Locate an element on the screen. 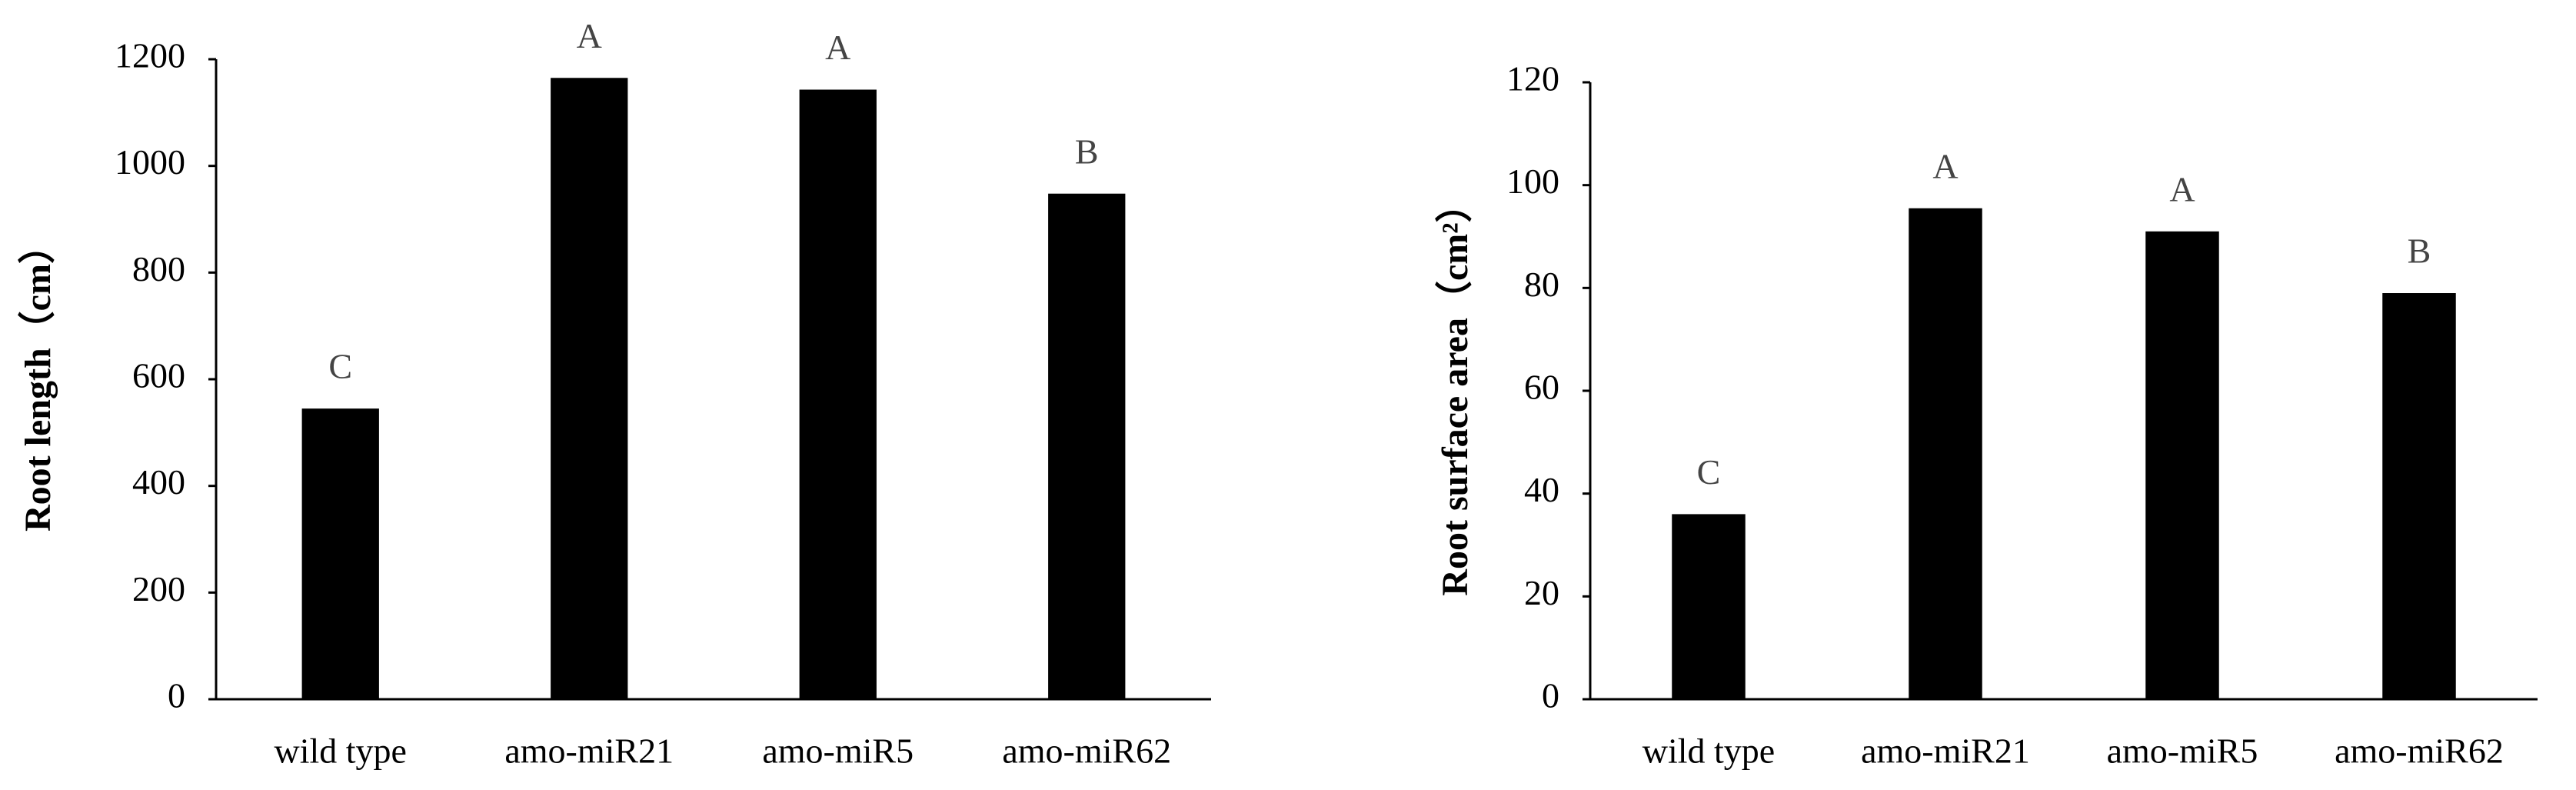 Image resolution: width=2576 pixels, height=790 pixels. y-tick-label: 400 is located at coordinates (159, 482).